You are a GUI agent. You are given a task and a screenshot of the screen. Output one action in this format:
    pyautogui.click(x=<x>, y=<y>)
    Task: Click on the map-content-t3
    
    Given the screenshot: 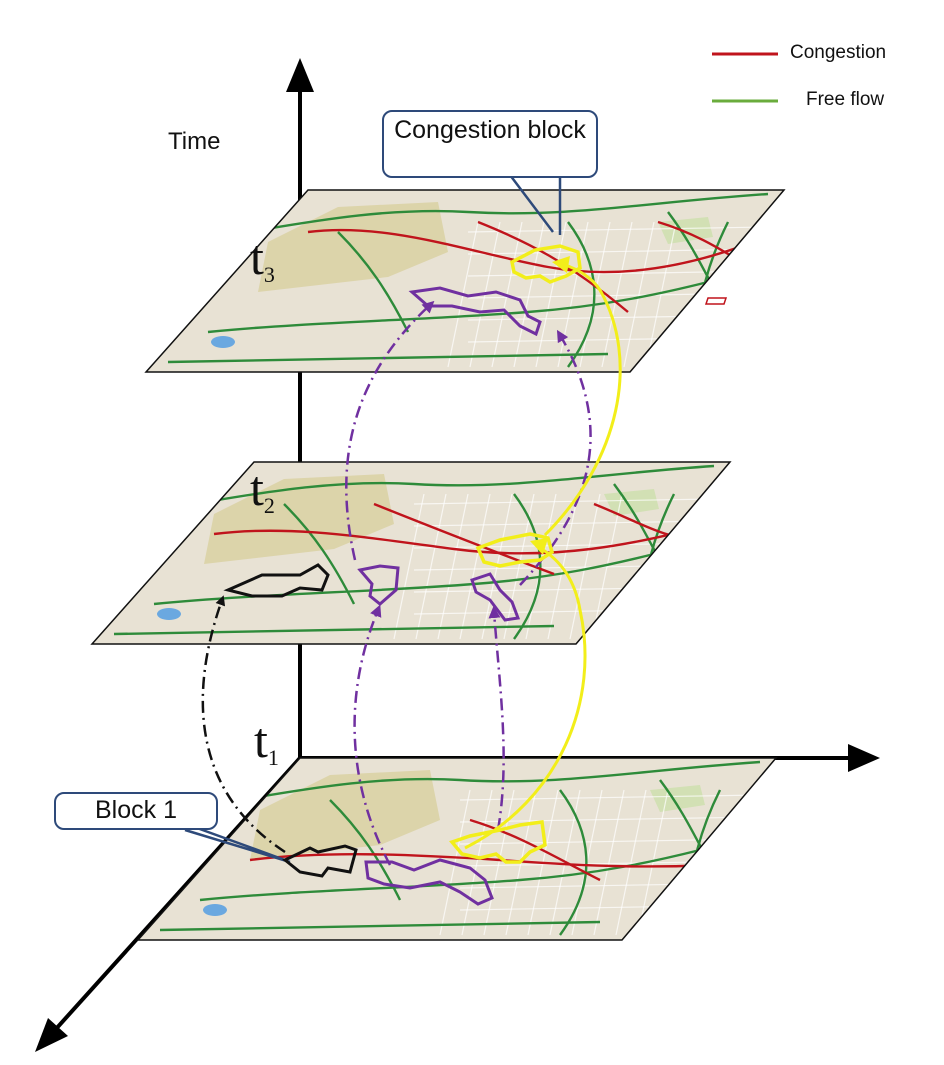 What is the action you would take?
    pyautogui.click(x=465, y=281)
    